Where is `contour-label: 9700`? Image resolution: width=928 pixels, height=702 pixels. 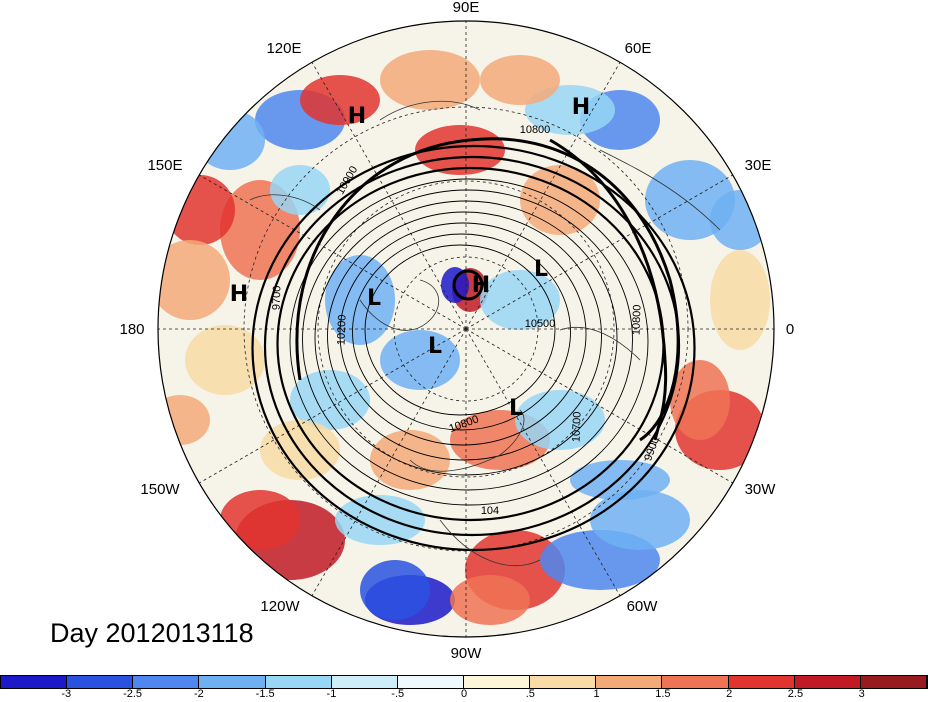
contour-label: 9700 is located at coordinates (277, 297).